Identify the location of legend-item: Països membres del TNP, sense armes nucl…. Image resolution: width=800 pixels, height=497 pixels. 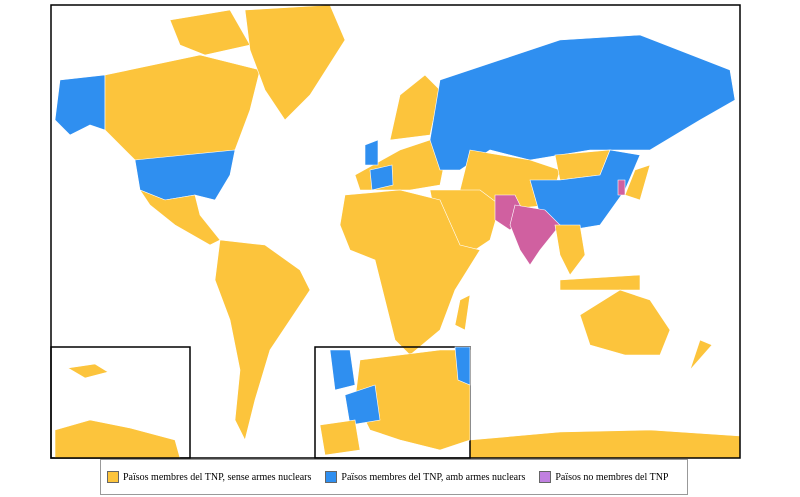
(209, 477).